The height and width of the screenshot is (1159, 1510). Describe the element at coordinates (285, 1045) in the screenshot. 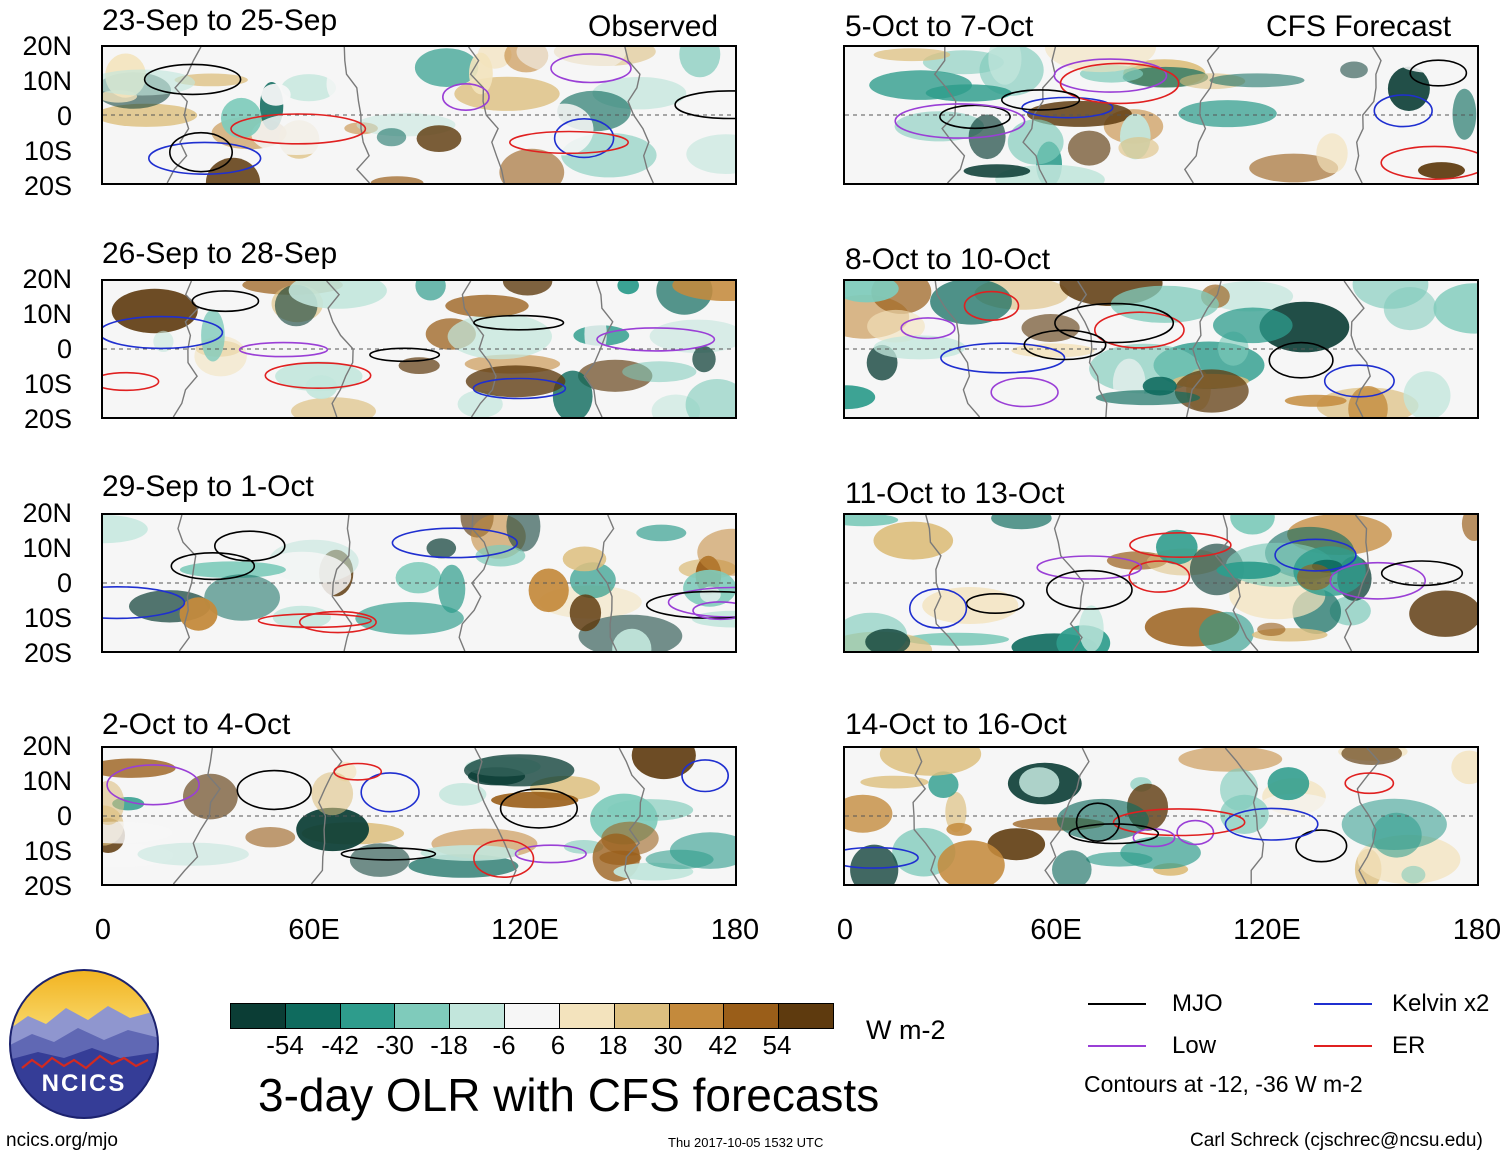

I see `colorbar-tick: -54` at that location.